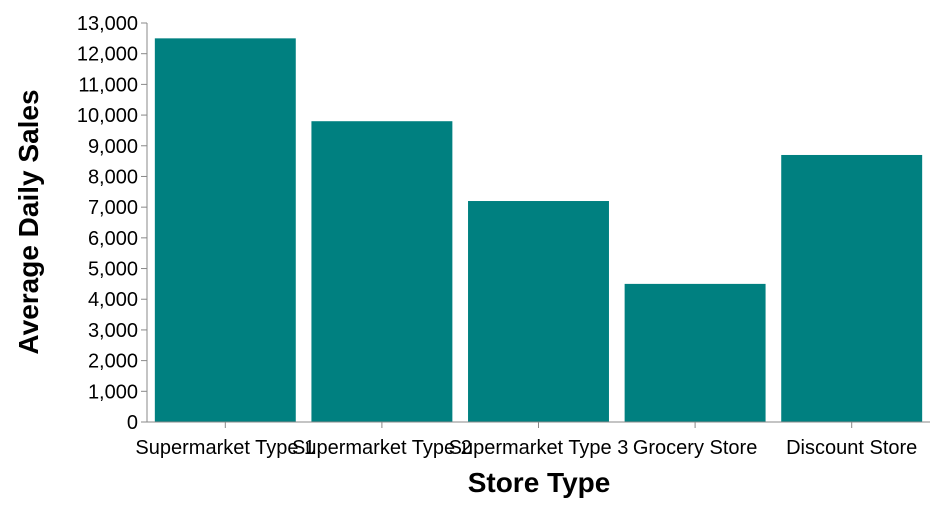 The image size is (948, 508). What do you see at coordinates (113, 239) in the screenshot?
I see `y-tick-label: 6,000` at bounding box center [113, 239].